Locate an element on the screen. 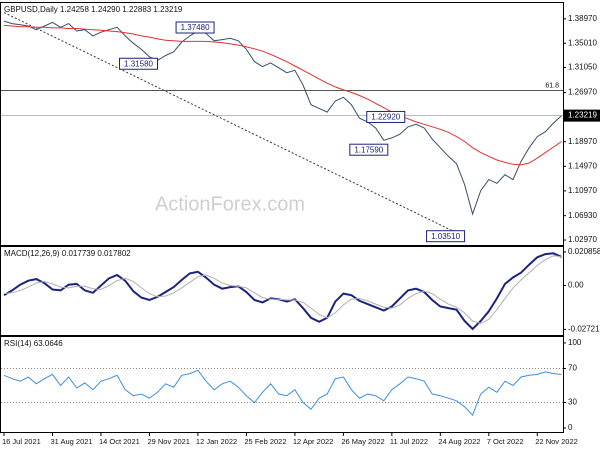  y-tick-label: 70 is located at coordinates (572, 368).